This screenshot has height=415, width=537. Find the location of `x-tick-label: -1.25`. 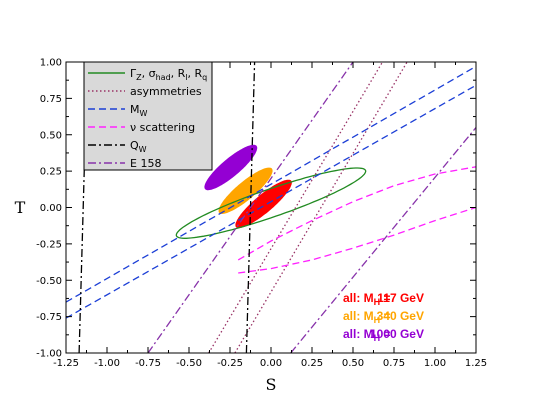

x-tick-label: -1.25 is located at coordinates (66, 363).